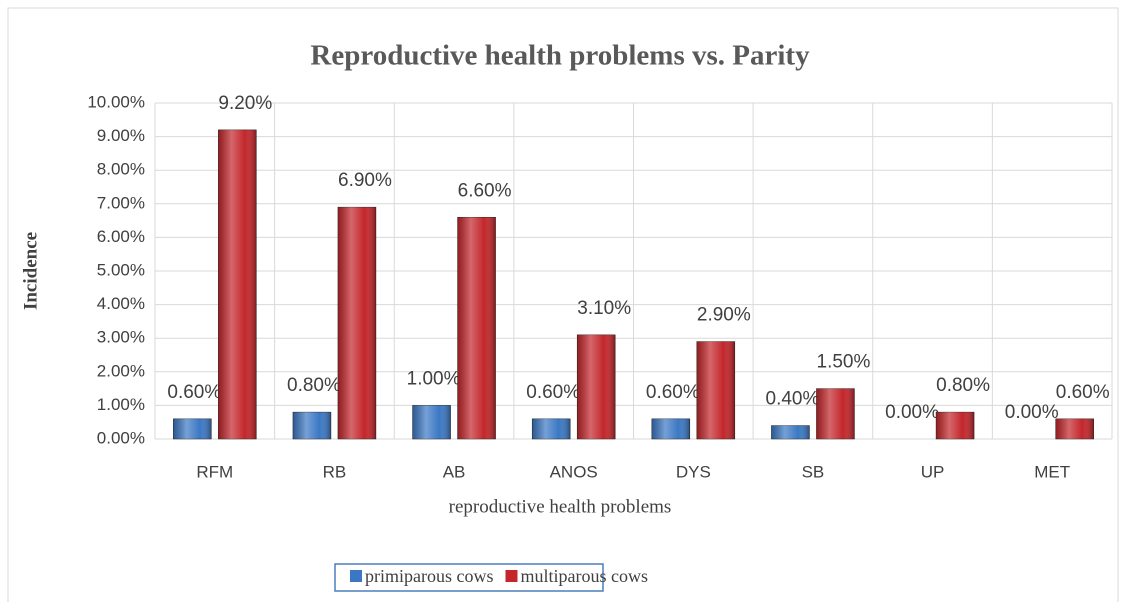 The height and width of the screenshot is (602, 1126). What do you see at coordinates (693, 471) in the screenshot?
I see `x-tick-label: DYS` at bounding box center [693, 471].